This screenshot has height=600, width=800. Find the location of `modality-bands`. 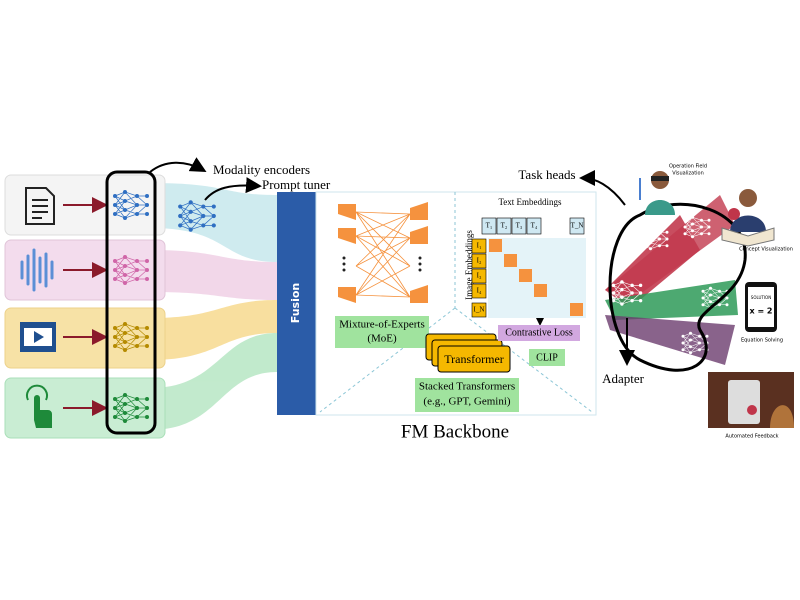

modality-bands is located at coordinates (213, 306).